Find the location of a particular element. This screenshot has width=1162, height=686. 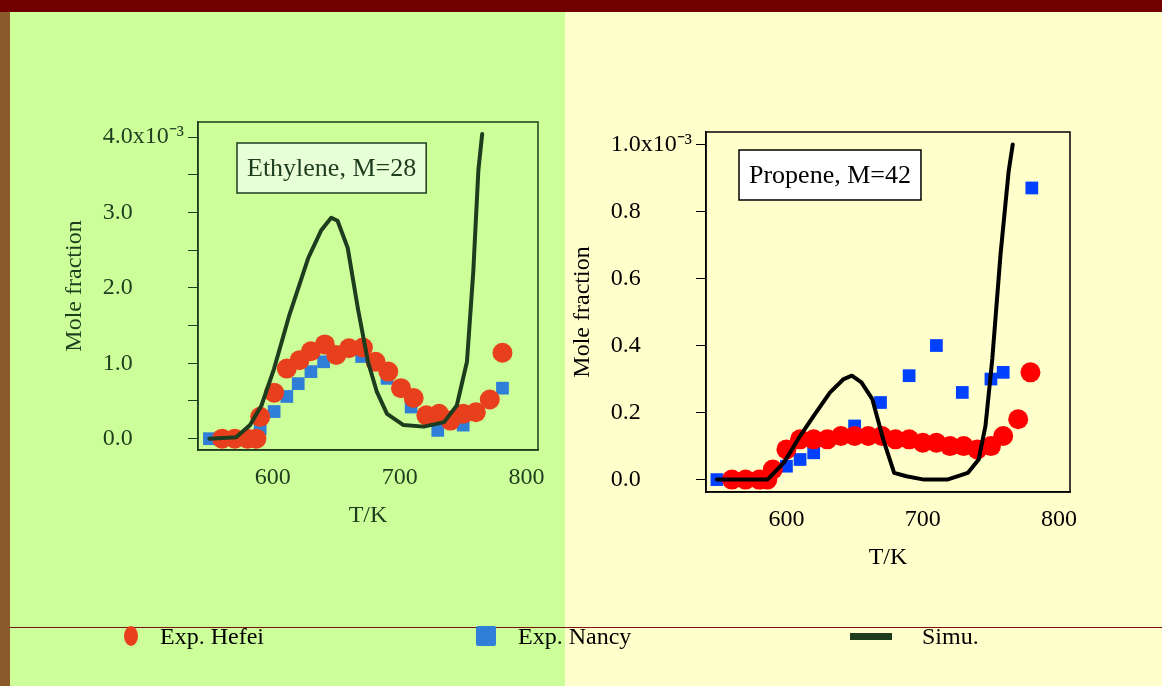

y-tick-label: 0.2 is located at coordinates (625, 410).